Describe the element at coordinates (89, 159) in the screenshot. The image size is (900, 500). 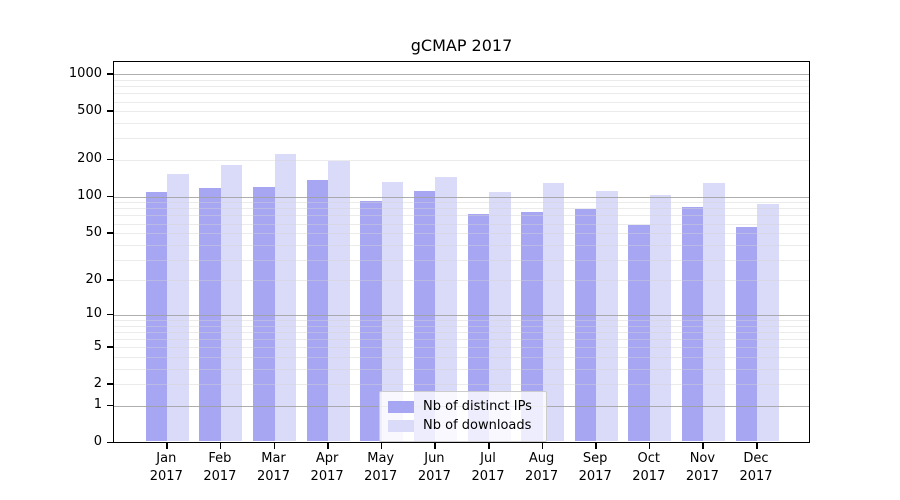
I see `y-tick-label-200: 200` at that location.